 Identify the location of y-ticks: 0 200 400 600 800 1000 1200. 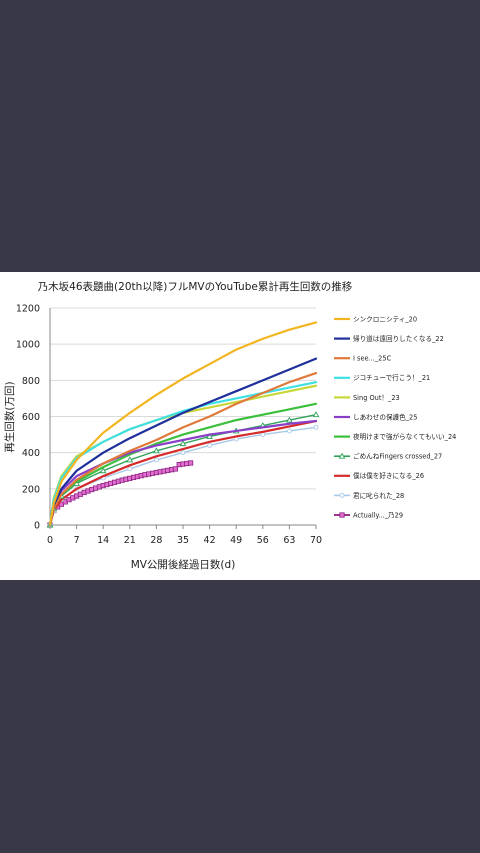
(28, 418).